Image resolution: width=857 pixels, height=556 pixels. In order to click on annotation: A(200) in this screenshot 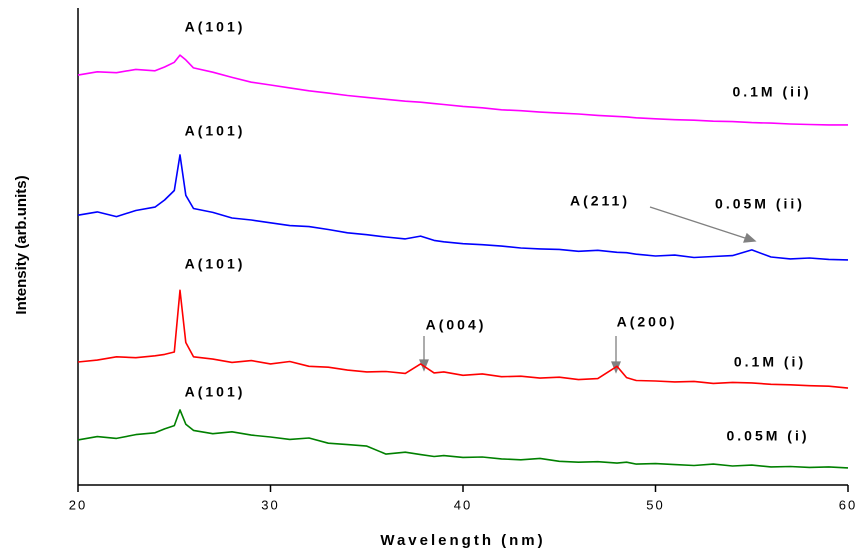, I will do `click(647, 322)`.